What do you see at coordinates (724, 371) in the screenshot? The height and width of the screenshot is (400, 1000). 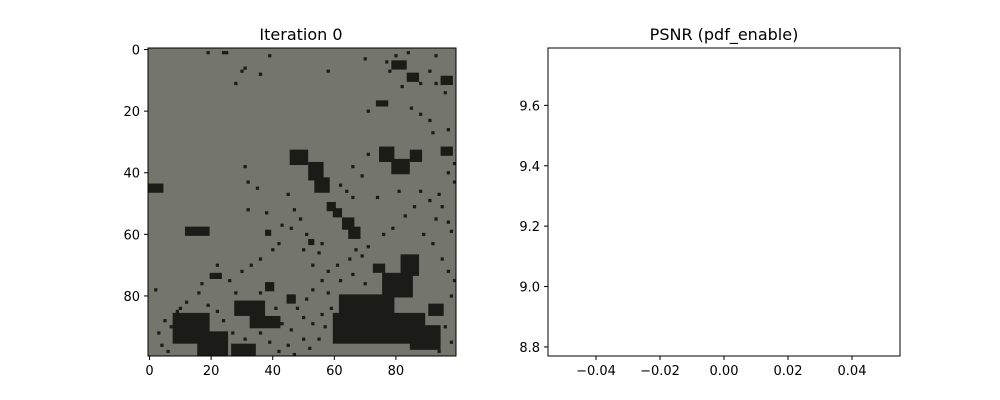 I see `psnr-x-tick-label: 0.00` at bounding box center [724, 371].